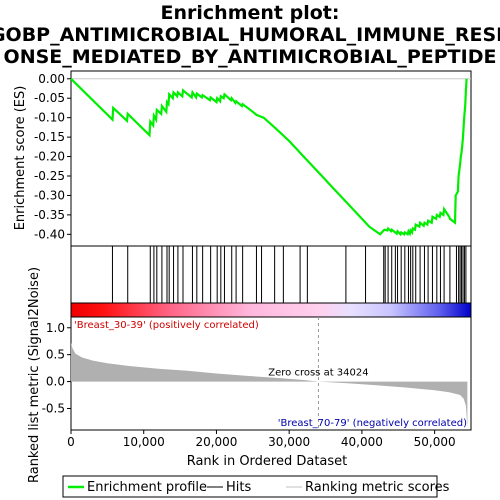 This screenshot has height=500, width=500. Describe the element at coordinates (238, 487) in the screenshot. I see `legend-label: Hits` at that location.